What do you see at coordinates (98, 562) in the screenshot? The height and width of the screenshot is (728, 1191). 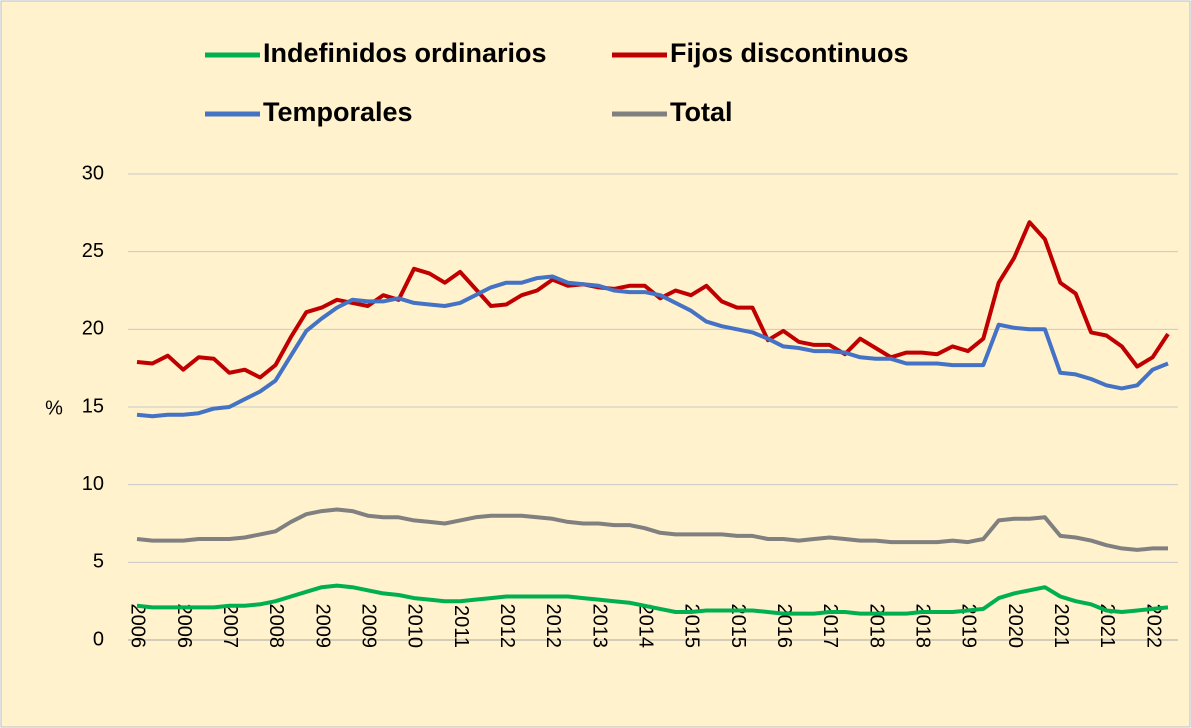 I see `y-tick-label: 5` at bounding box center [98, 562].